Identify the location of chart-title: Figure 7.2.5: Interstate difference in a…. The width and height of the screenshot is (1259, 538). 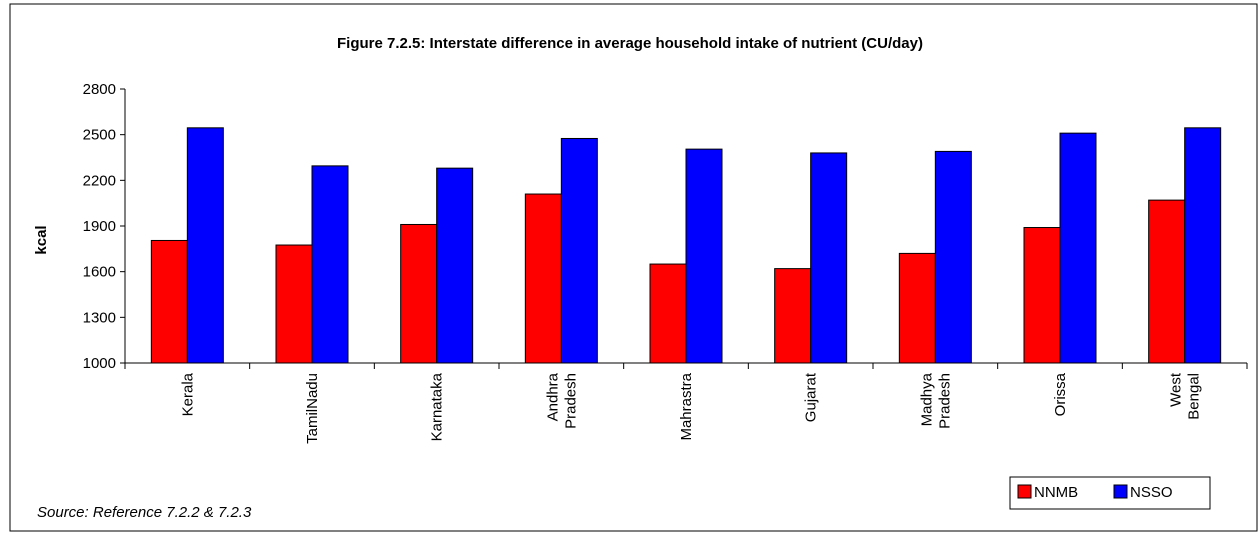
(630, 43).